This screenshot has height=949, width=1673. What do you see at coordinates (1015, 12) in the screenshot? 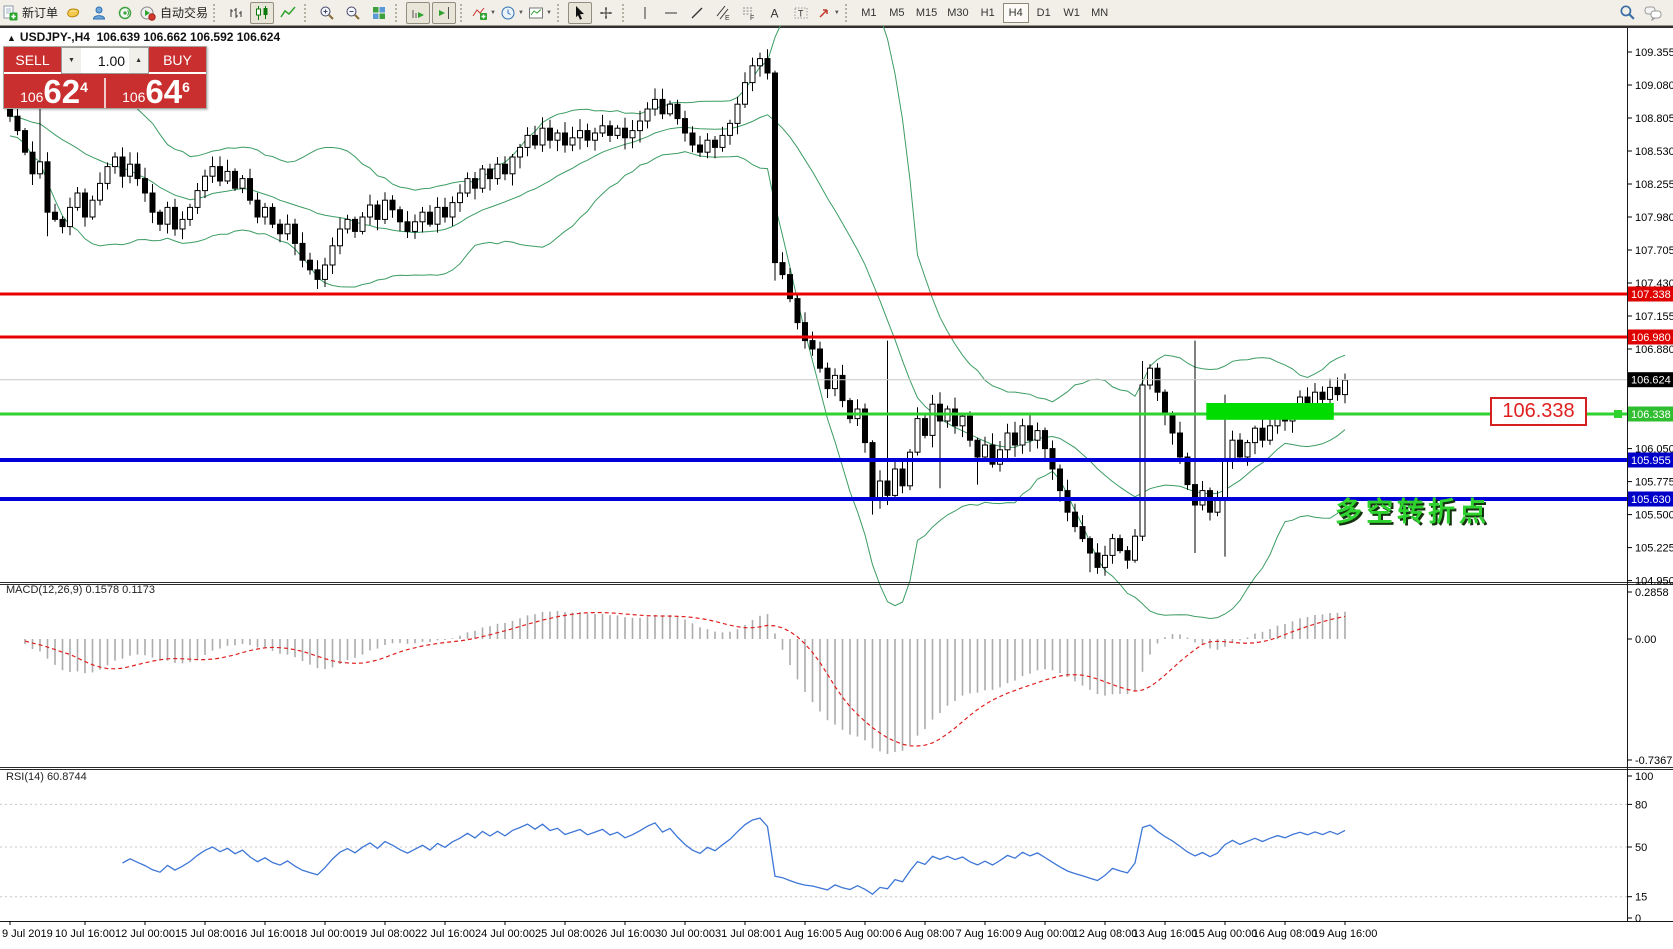
I see `timeframe-H4: H4` at bounding box center [1015, 12].